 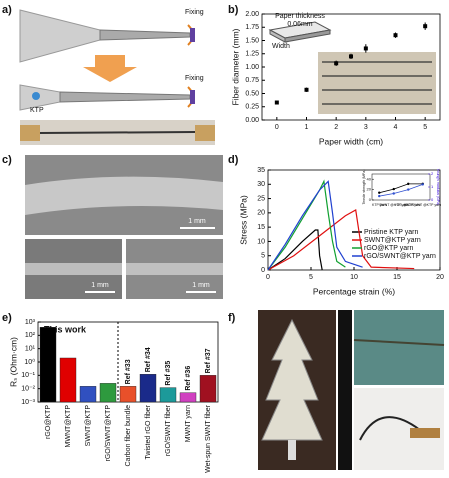 What do you see at coordinates (393, 205) in the screenshot?
I see `inset-category: SWNT @KTP yarn` at bounding box center [393, 205].